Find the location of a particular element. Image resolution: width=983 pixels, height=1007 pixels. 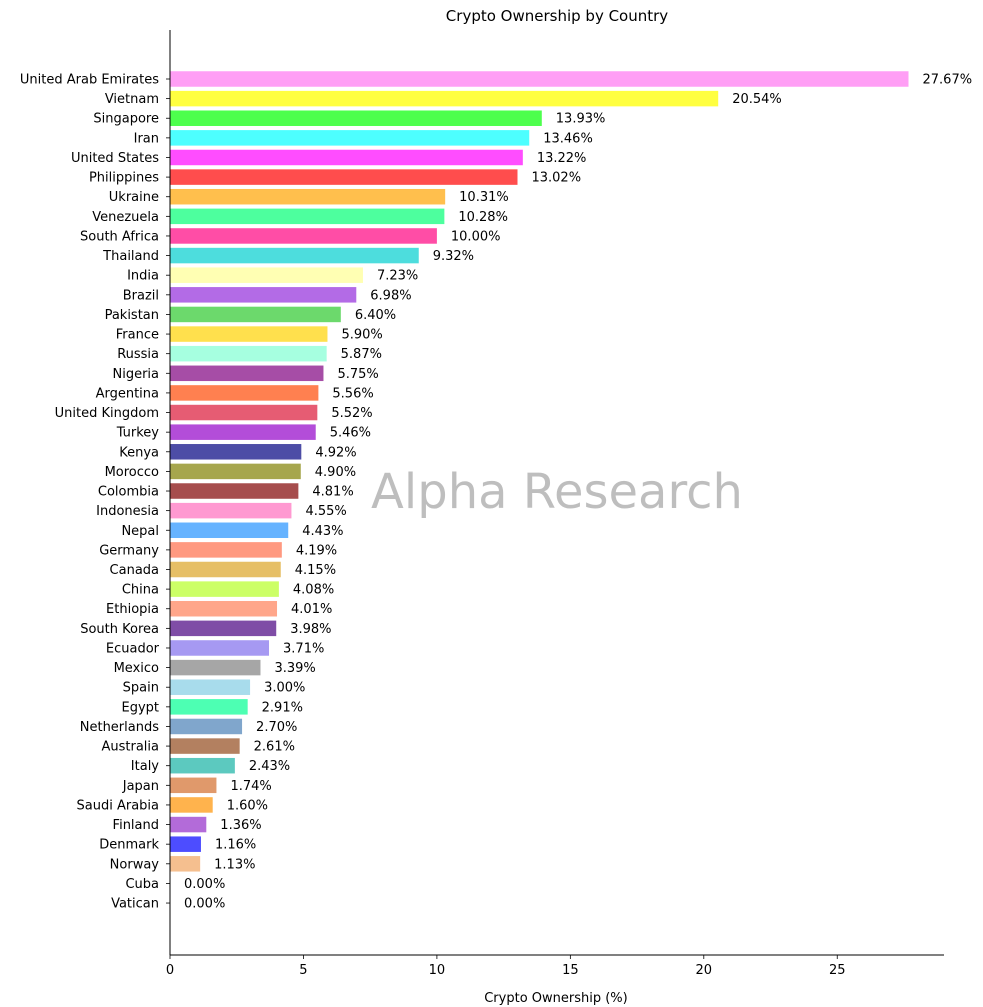

data-label: 4.08% is located at coordinates (313, 590).